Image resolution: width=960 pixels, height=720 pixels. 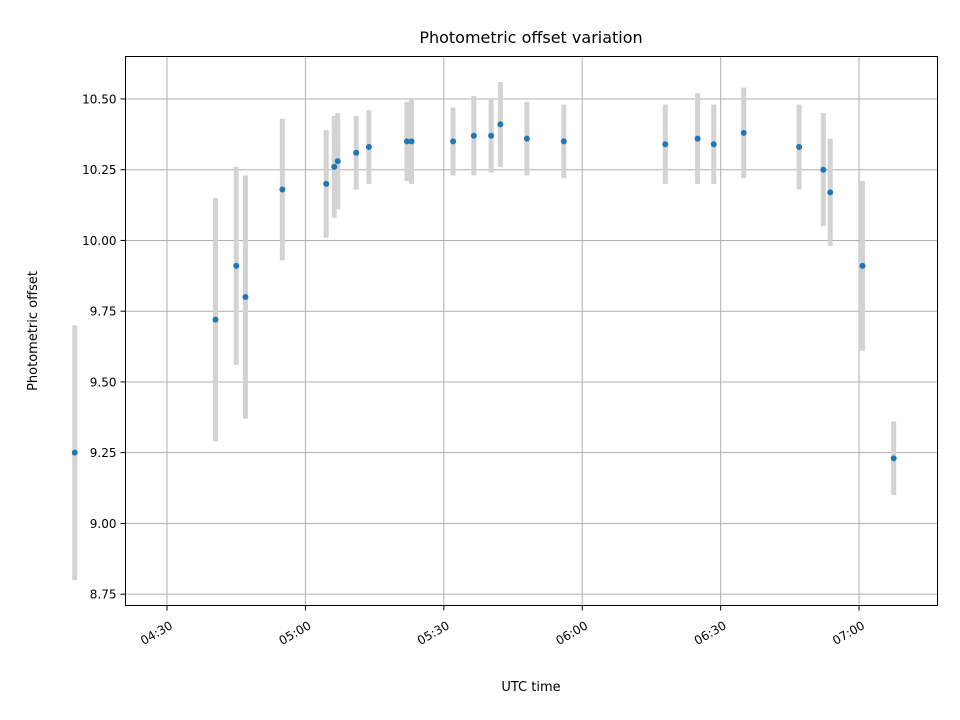 What do you see at coordinates (295, 632) in the screenshot?
I see `x-tick-label: 05:00` at bounding box center [295, 632].